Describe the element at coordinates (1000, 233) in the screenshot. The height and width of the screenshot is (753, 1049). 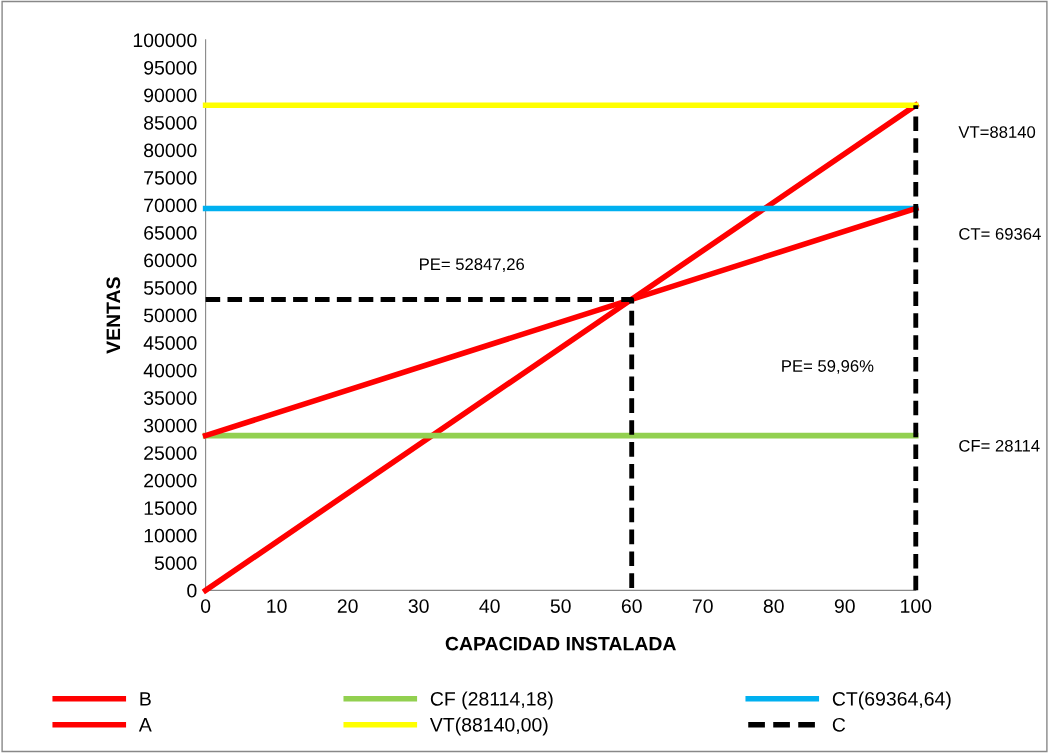
I see `text: CT= 69364` at that location.